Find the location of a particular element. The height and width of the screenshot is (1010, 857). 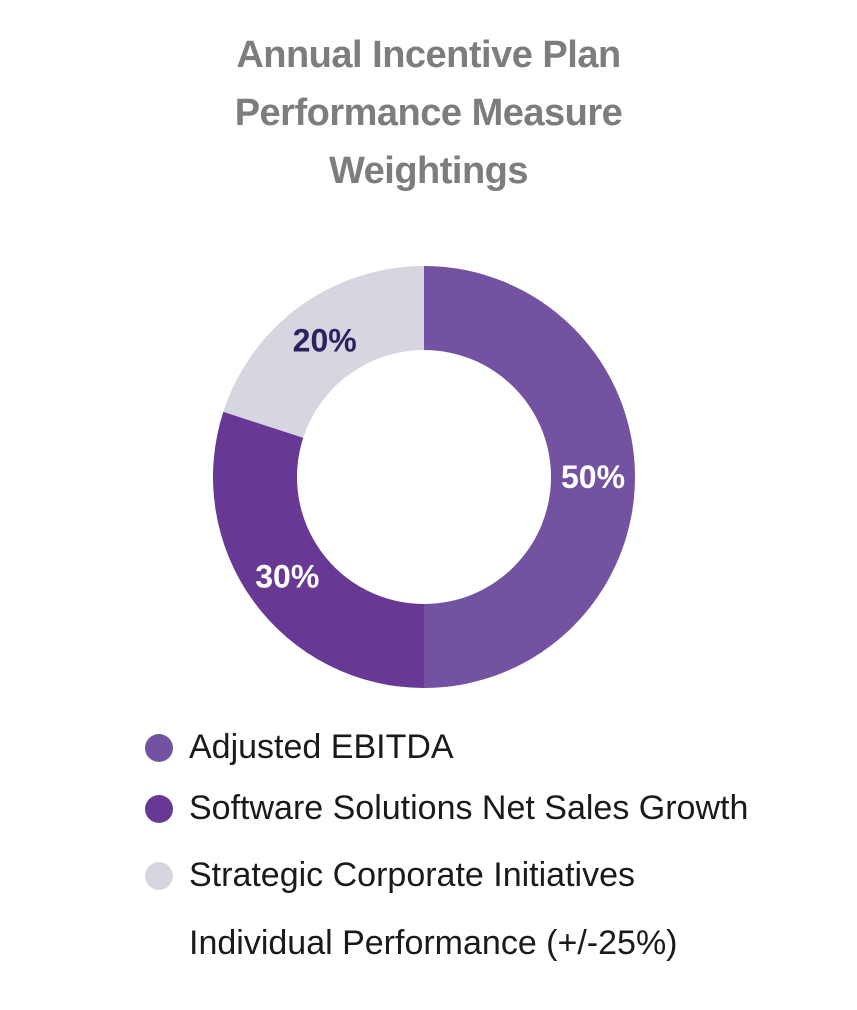

legend-swatch-adjusted-ebitda is located at coordinates (159, 747).